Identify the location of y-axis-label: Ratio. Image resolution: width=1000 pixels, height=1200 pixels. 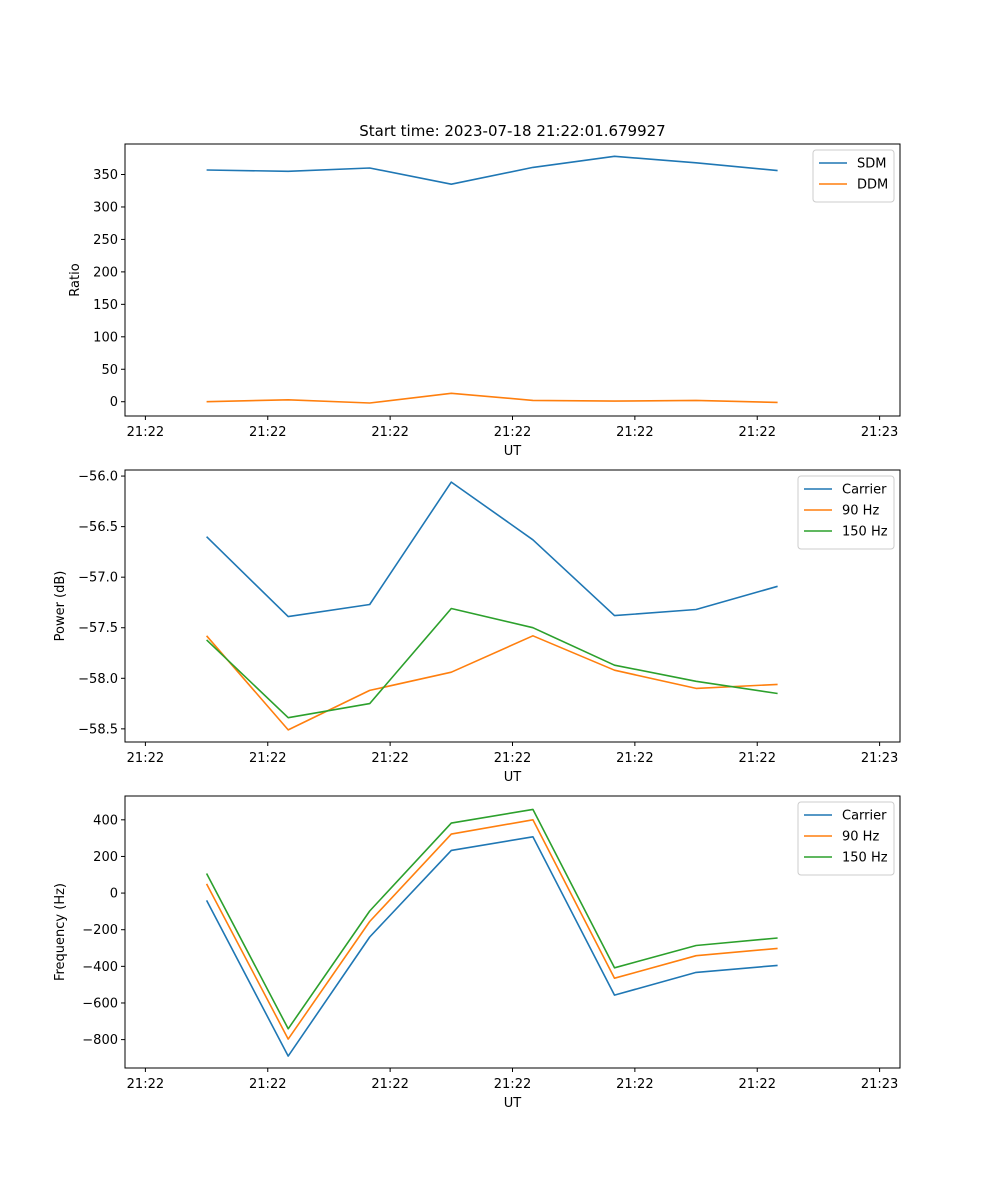
(75, 279).